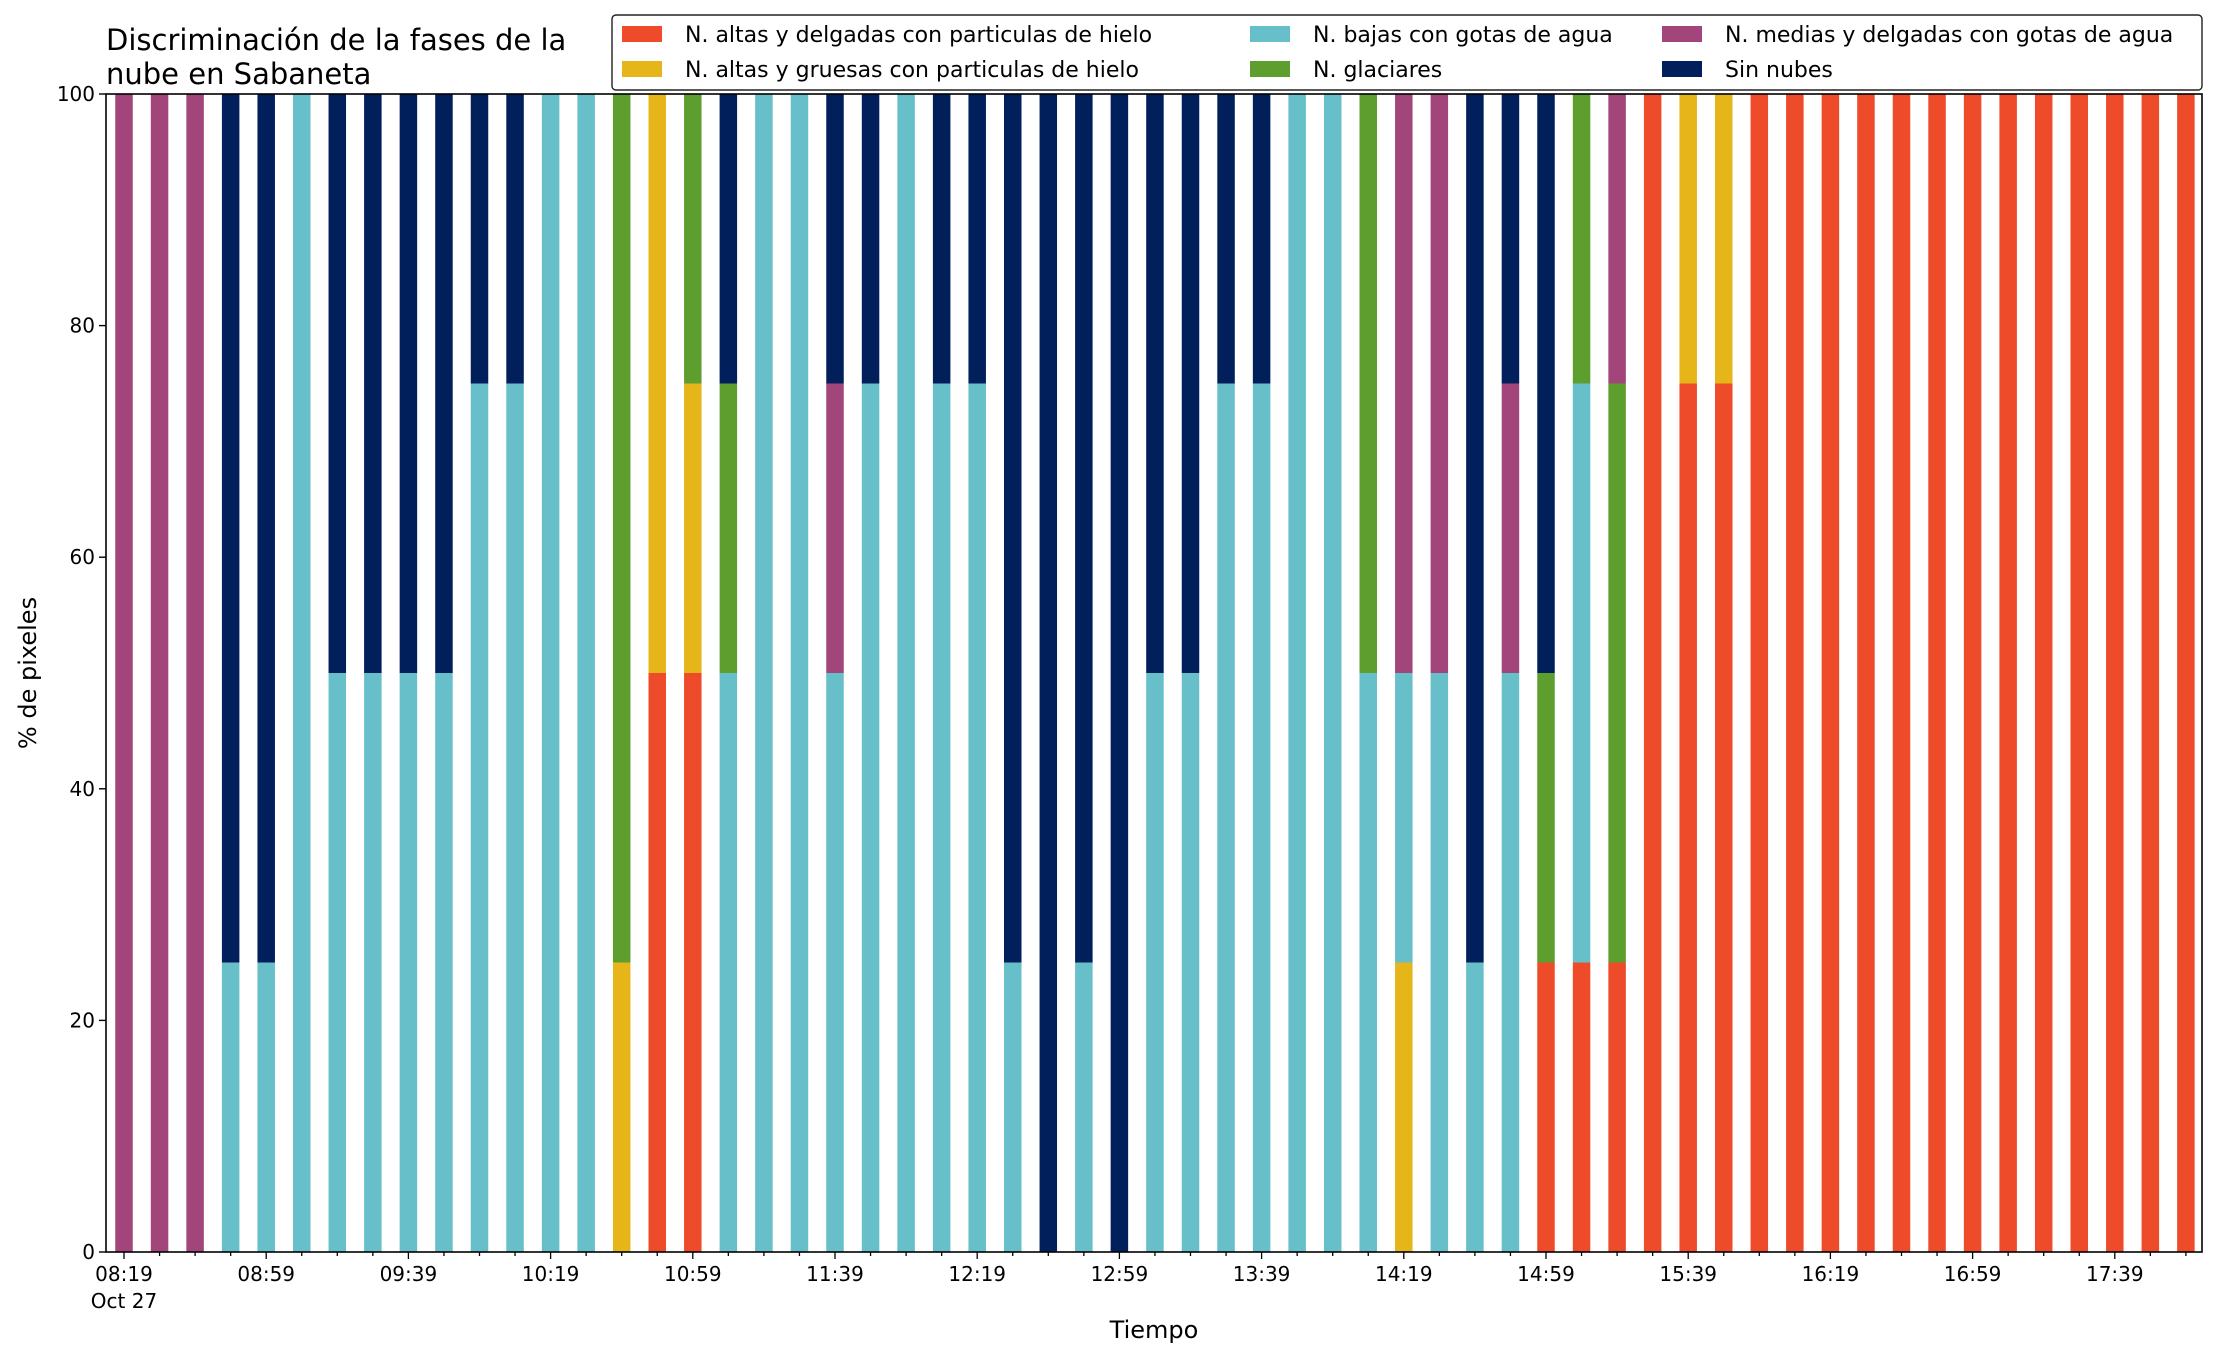 This screenshot has width=2216, height=1355. Describe the element at coordinates (1262, 1274) in the screenshot. I see `x-tick-label: 13:39` at that location.